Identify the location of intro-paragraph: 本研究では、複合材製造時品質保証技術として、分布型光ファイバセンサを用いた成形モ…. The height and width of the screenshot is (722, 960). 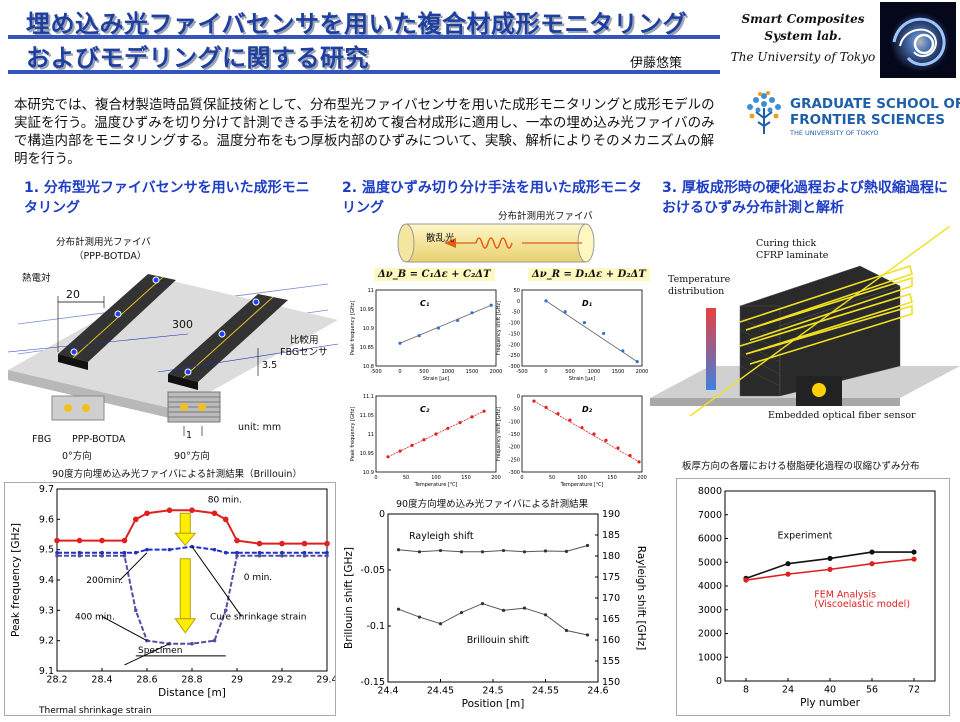
(364, 132).